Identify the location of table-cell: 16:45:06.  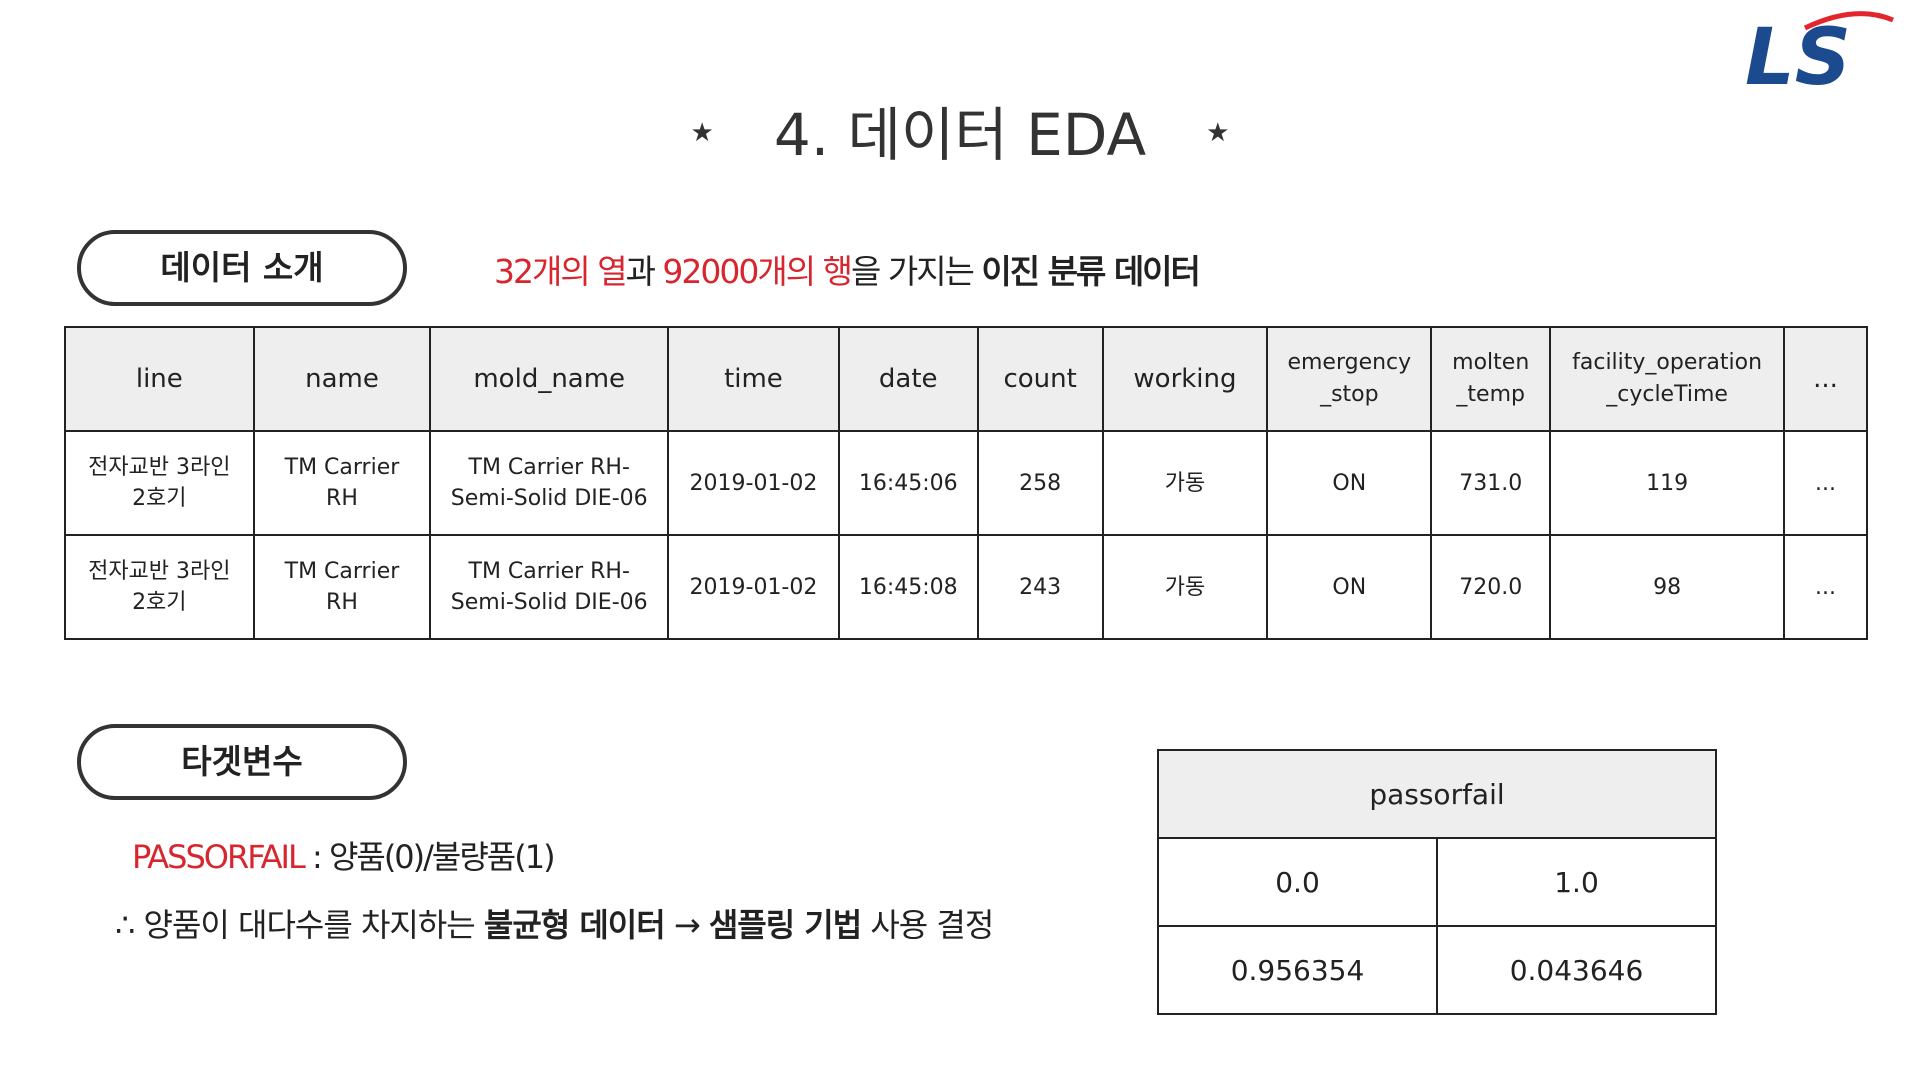
(908, 483).